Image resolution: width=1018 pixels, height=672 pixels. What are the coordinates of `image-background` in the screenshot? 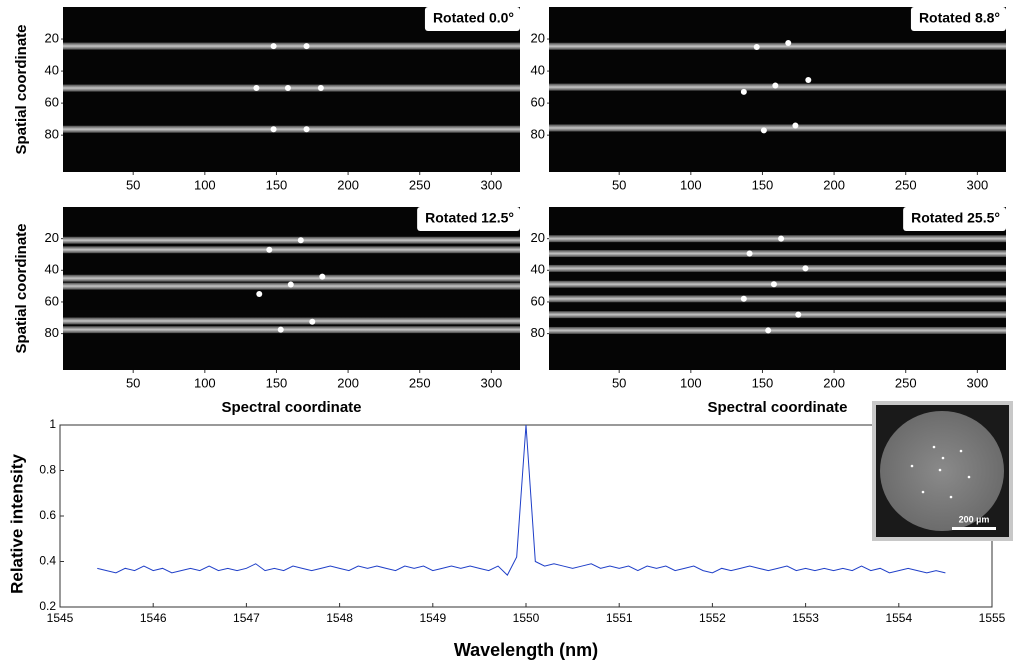 It's located at (777, 288).